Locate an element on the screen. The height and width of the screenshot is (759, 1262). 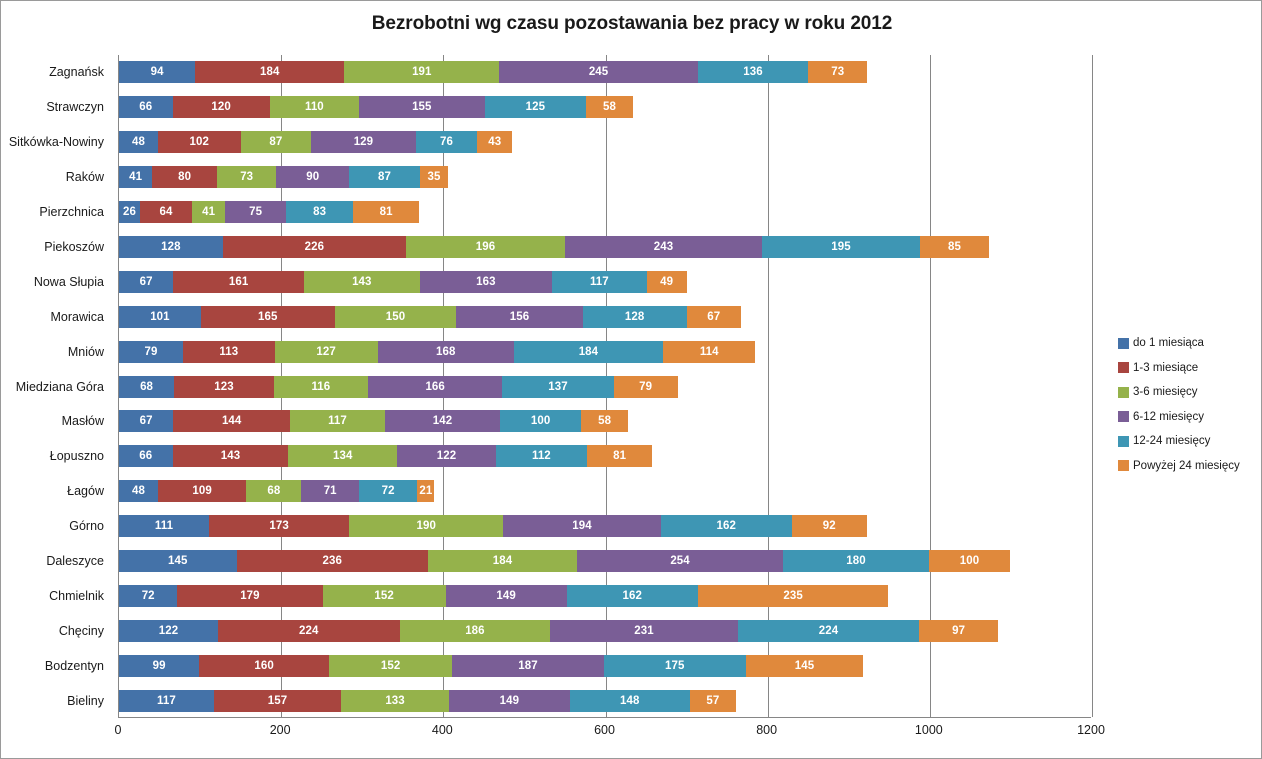
bar-segment: 125 is located at coordinates (535, 107).